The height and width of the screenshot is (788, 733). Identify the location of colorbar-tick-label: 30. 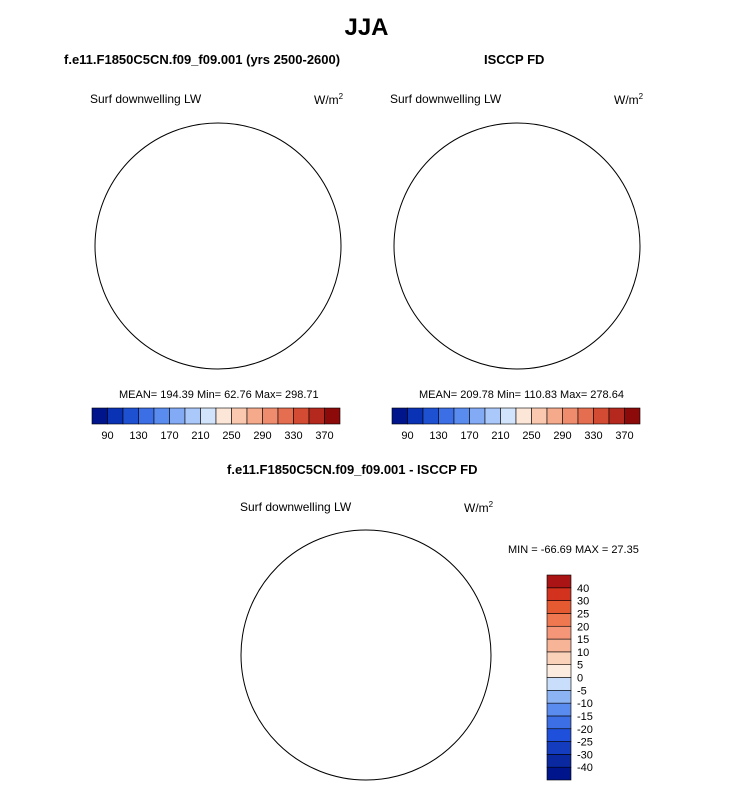
(583, 602).